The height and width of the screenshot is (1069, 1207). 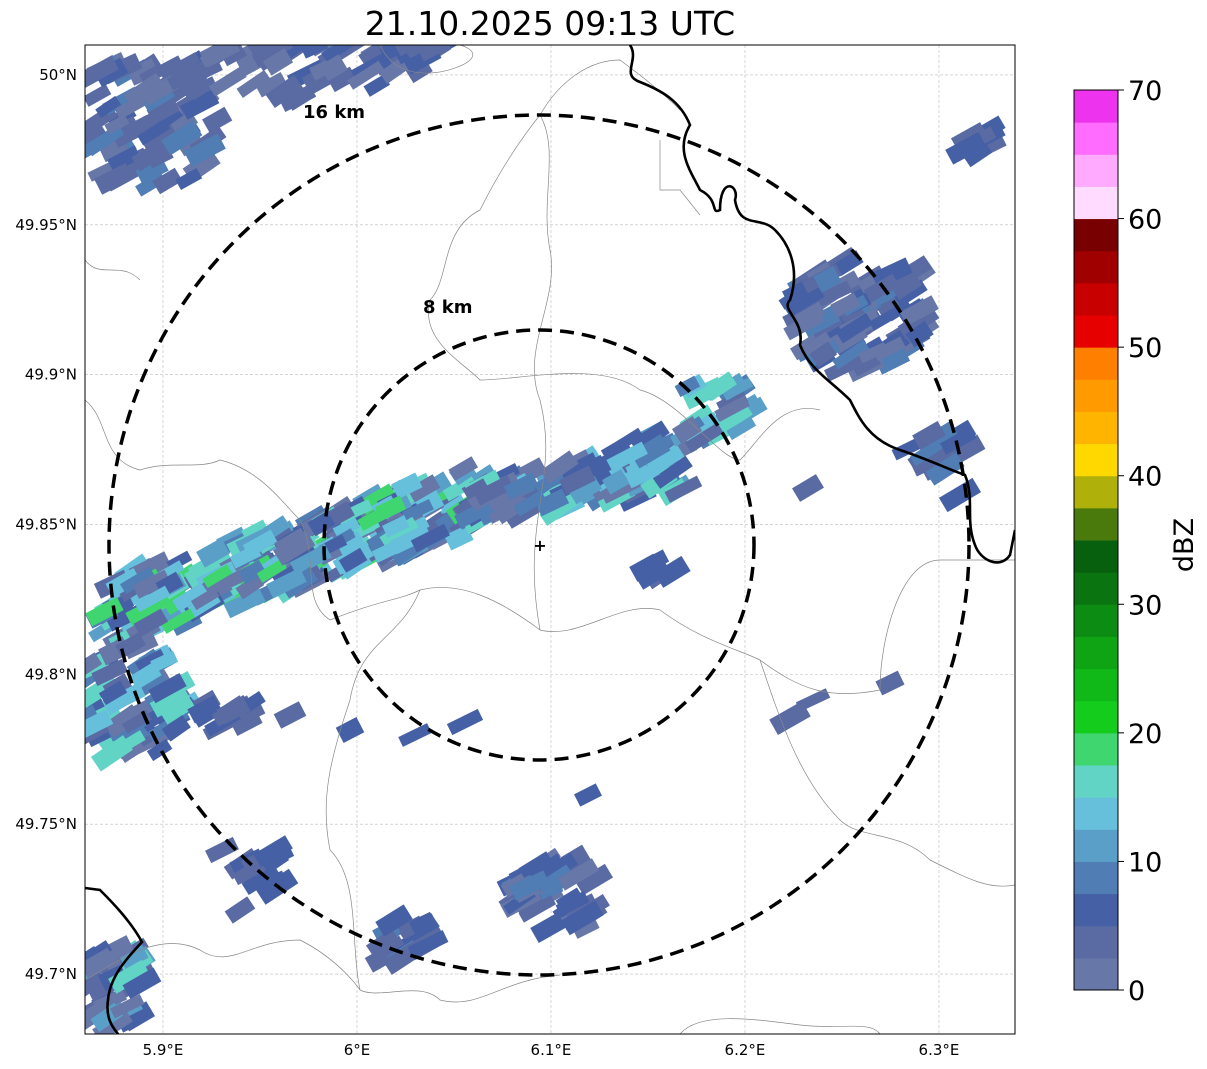 What do you see at coordinates (51, 974) in the screenshot?
I see `lat-tick-label: 49.7°N` at bounding box center [51, 974].